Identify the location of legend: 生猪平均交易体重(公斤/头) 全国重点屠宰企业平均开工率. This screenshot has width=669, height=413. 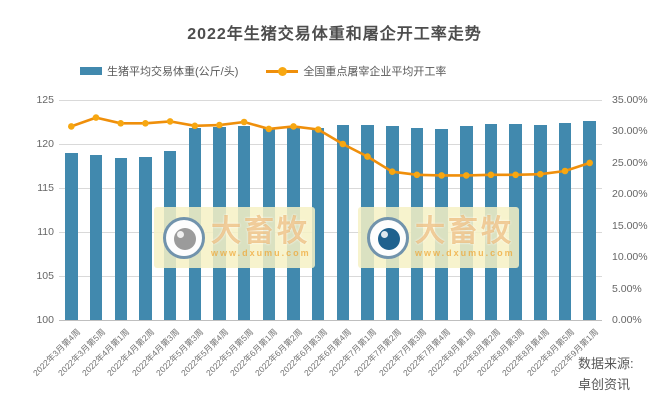
(263, 71).